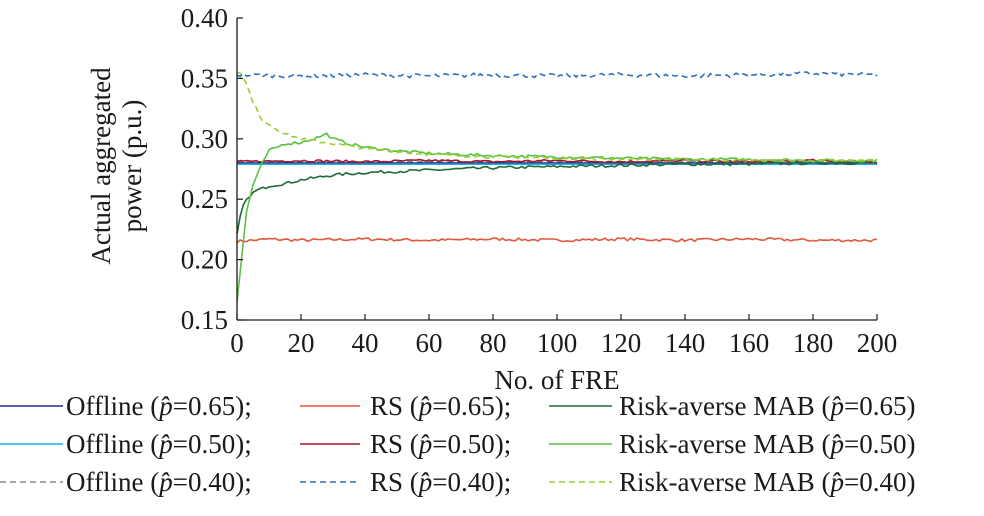  Describe the element at coordinates (877, 343) in the screenshot. I see `x-tick-label: 200` at that location.